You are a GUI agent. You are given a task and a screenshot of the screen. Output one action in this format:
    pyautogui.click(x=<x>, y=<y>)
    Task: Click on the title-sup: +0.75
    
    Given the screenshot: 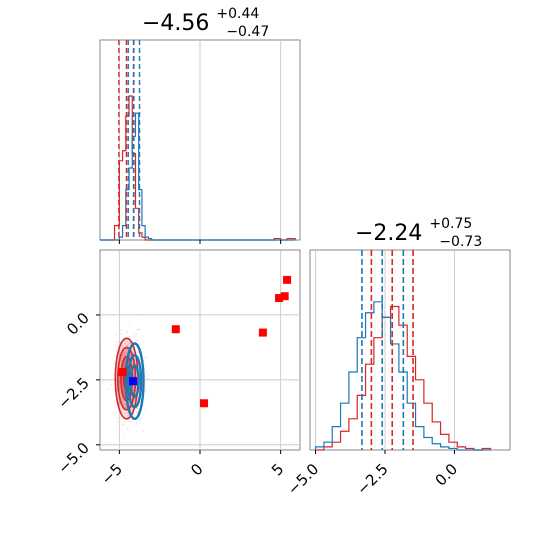 What is the action you would take?
    pyautogui.click(x=450, y=224)
    